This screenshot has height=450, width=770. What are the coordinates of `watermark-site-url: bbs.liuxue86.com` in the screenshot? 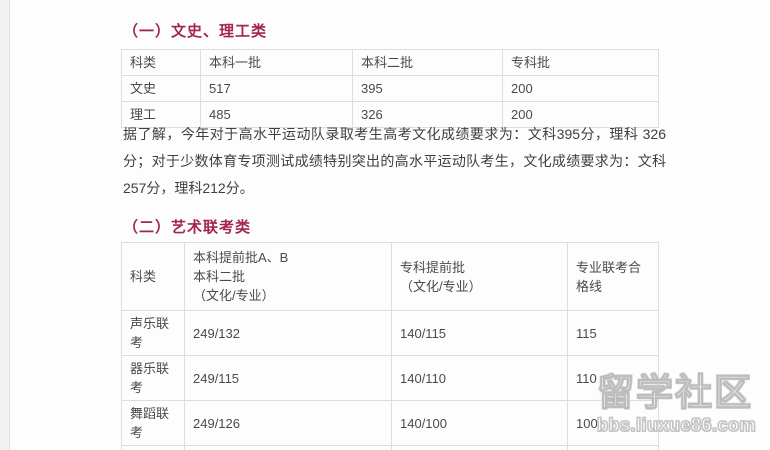 It's located at (677, 425).